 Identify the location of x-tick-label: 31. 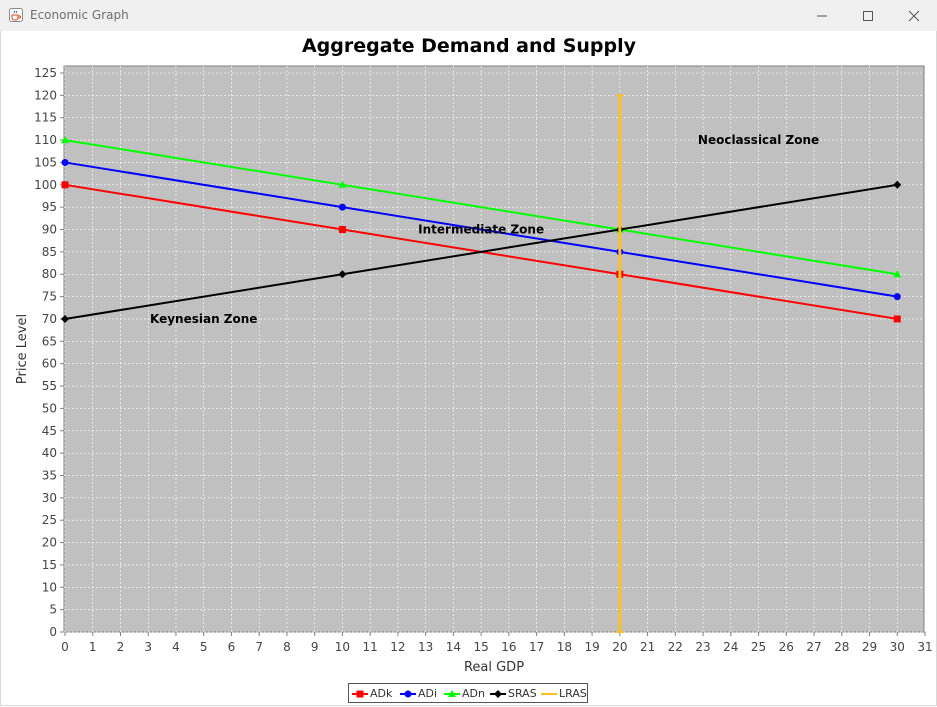
(924, 647).